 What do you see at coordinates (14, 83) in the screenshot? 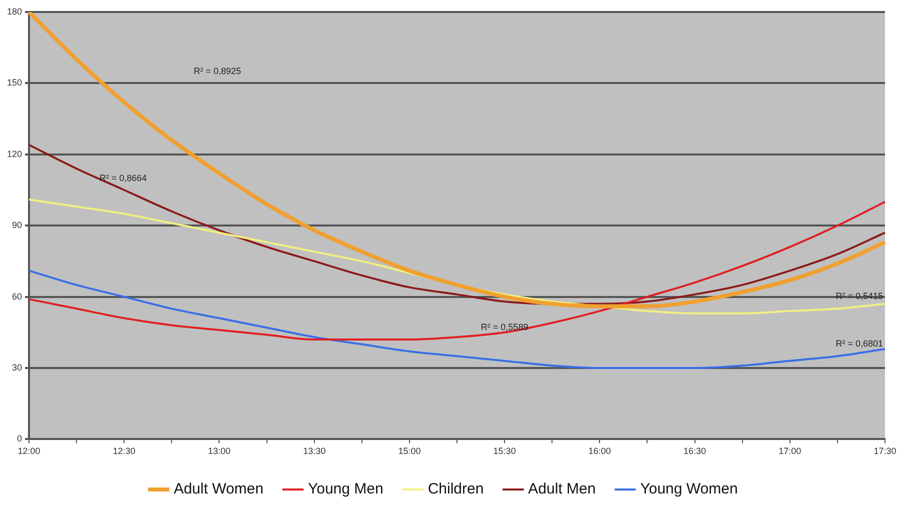
I see `y-tick-label: 150` at bounding box center [14, 83].